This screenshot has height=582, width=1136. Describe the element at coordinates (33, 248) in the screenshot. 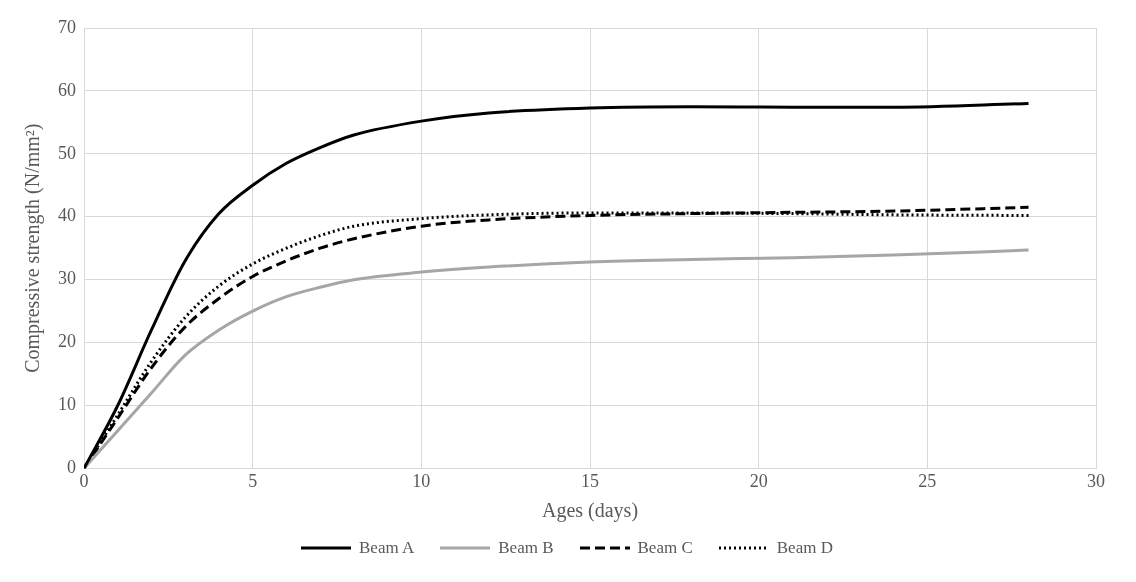

I see `y-axis-title: Compressive strength (N/mm²)` at that location.